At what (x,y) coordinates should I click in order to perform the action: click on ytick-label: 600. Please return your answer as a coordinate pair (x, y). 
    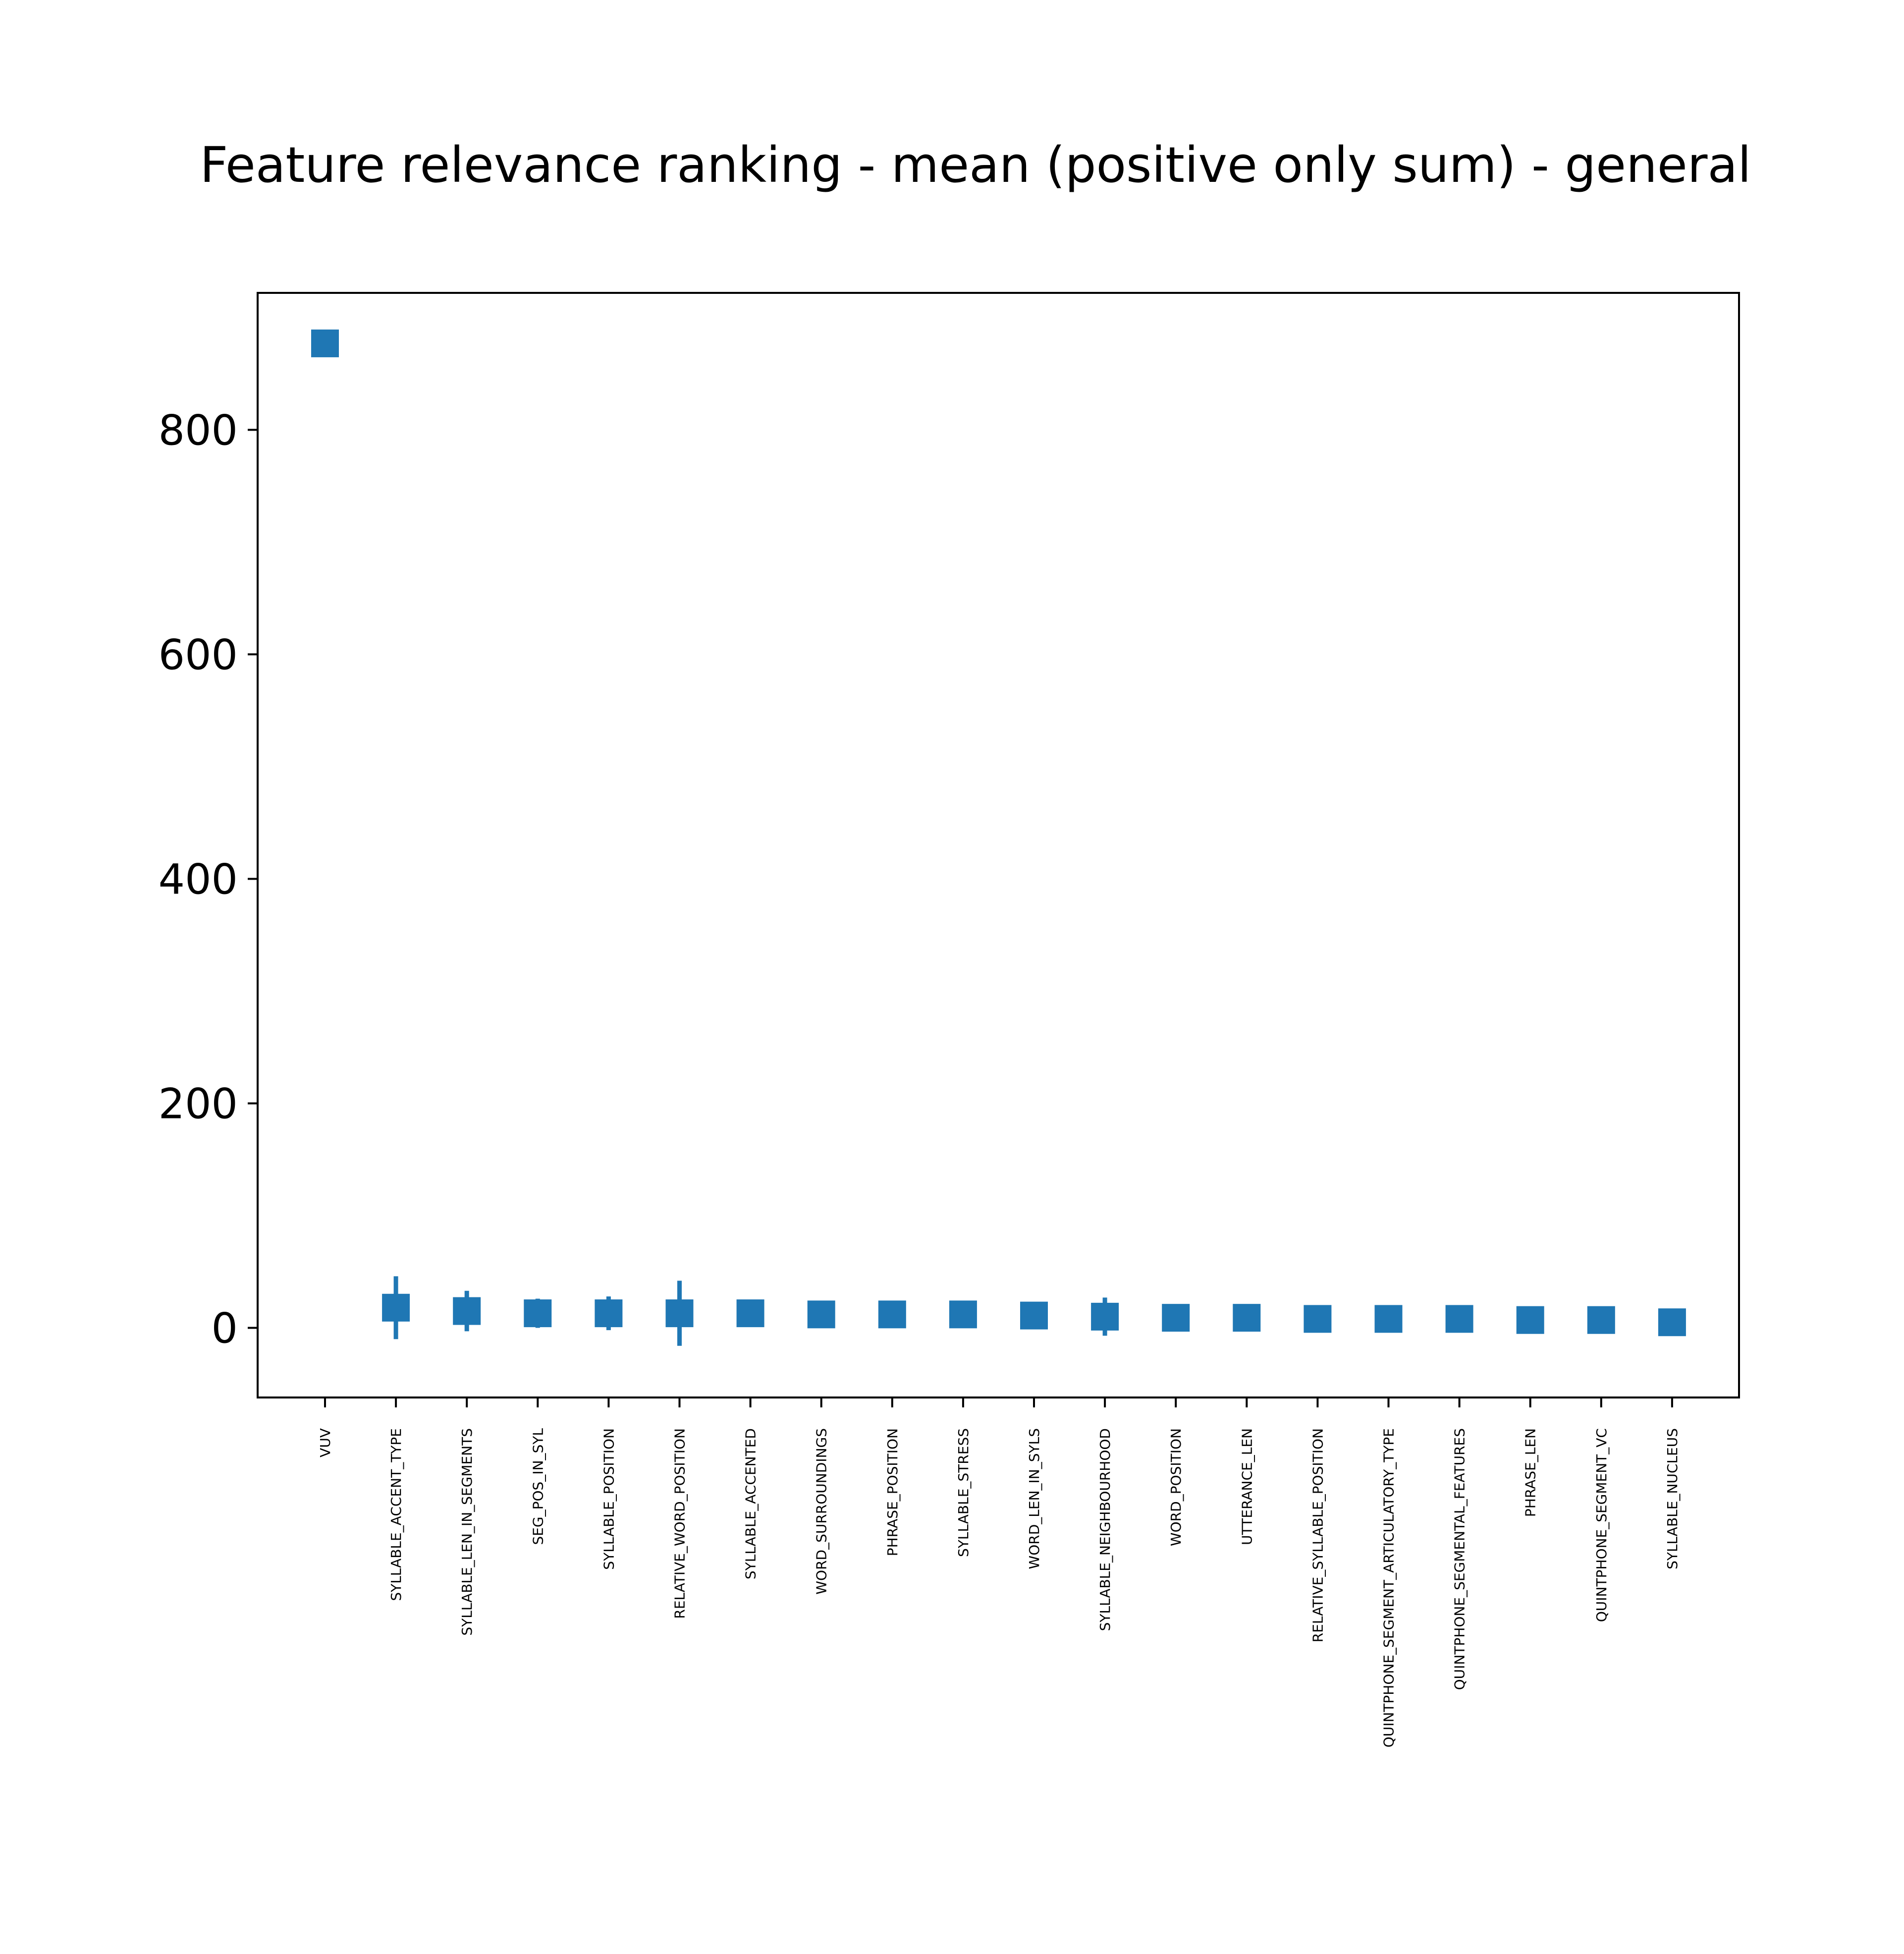
    Looking at the image, I should click on (198, 654).